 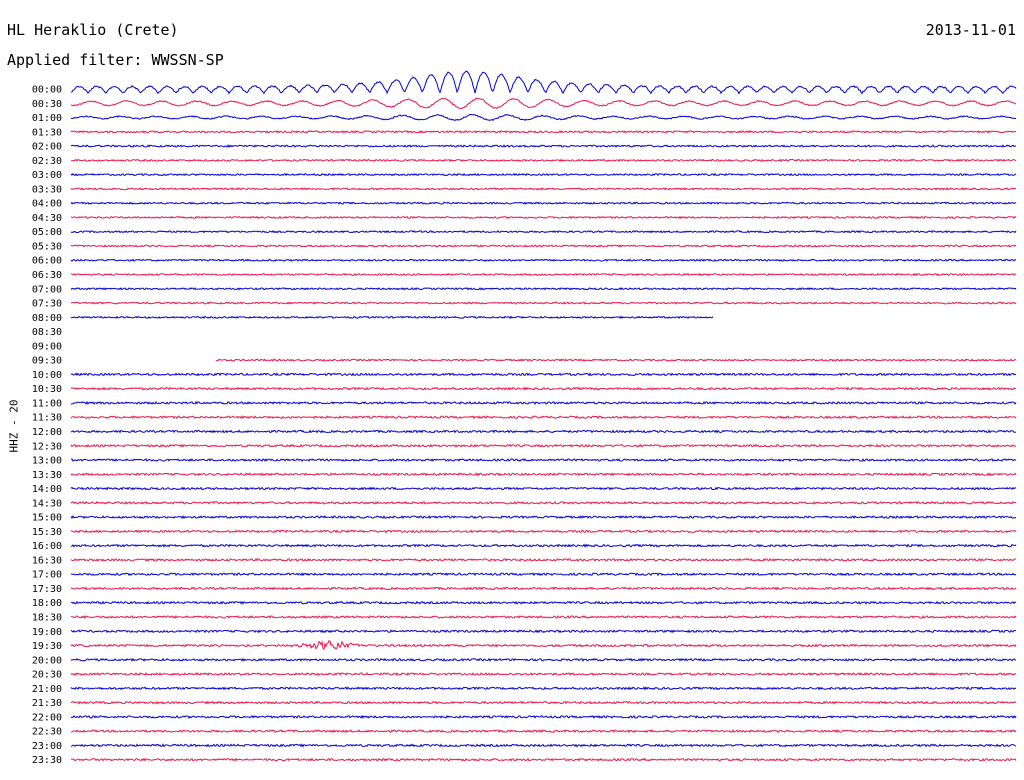 What do you see at coordinates (47, 418) in the screenshot?
I see `row-label: 11:30` at bounding box center [47, 418].